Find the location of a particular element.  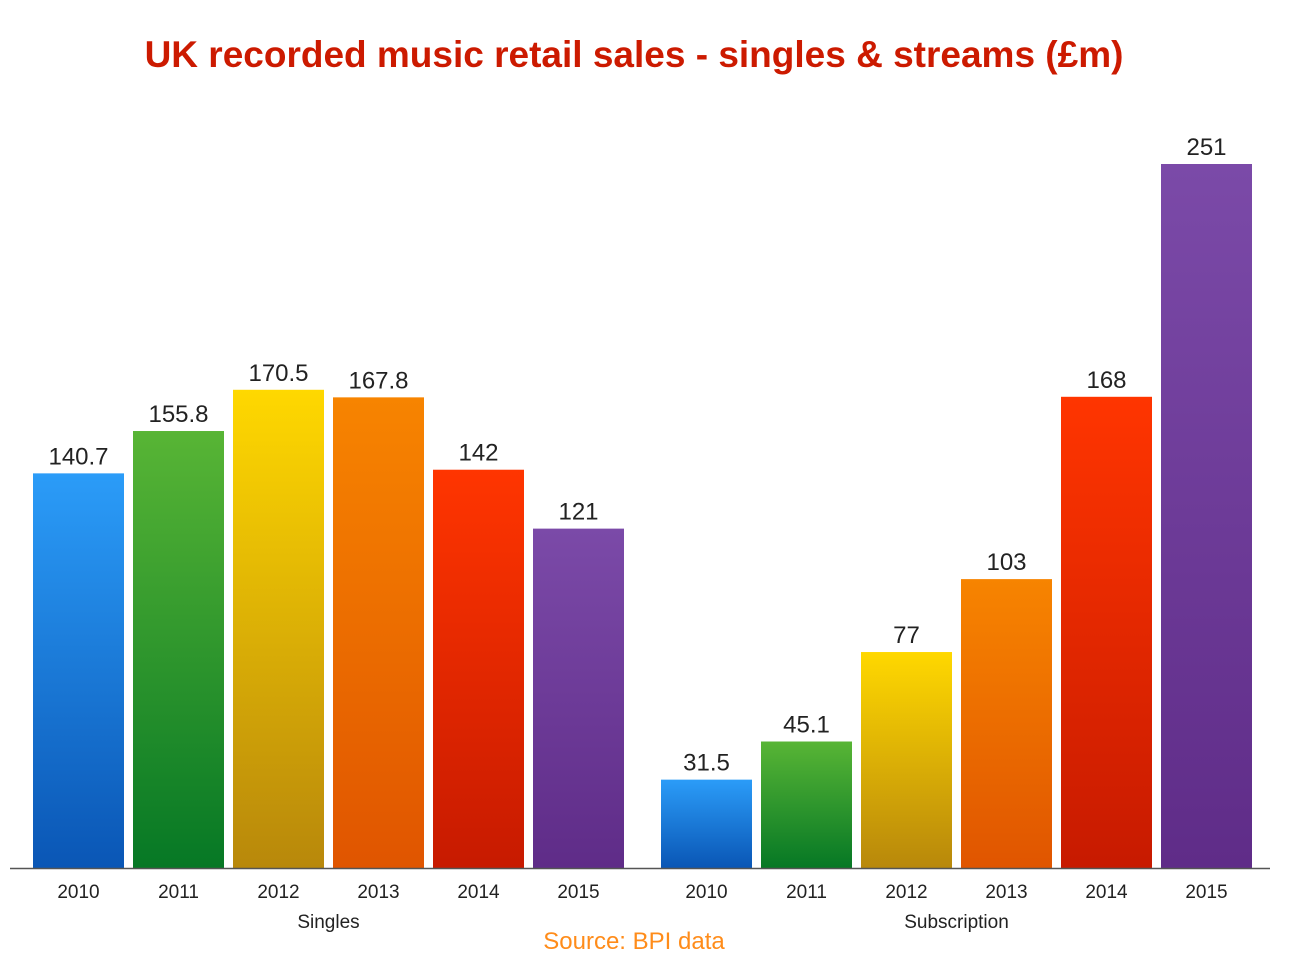

group-label: Singles is located at coordinates (328, 922).